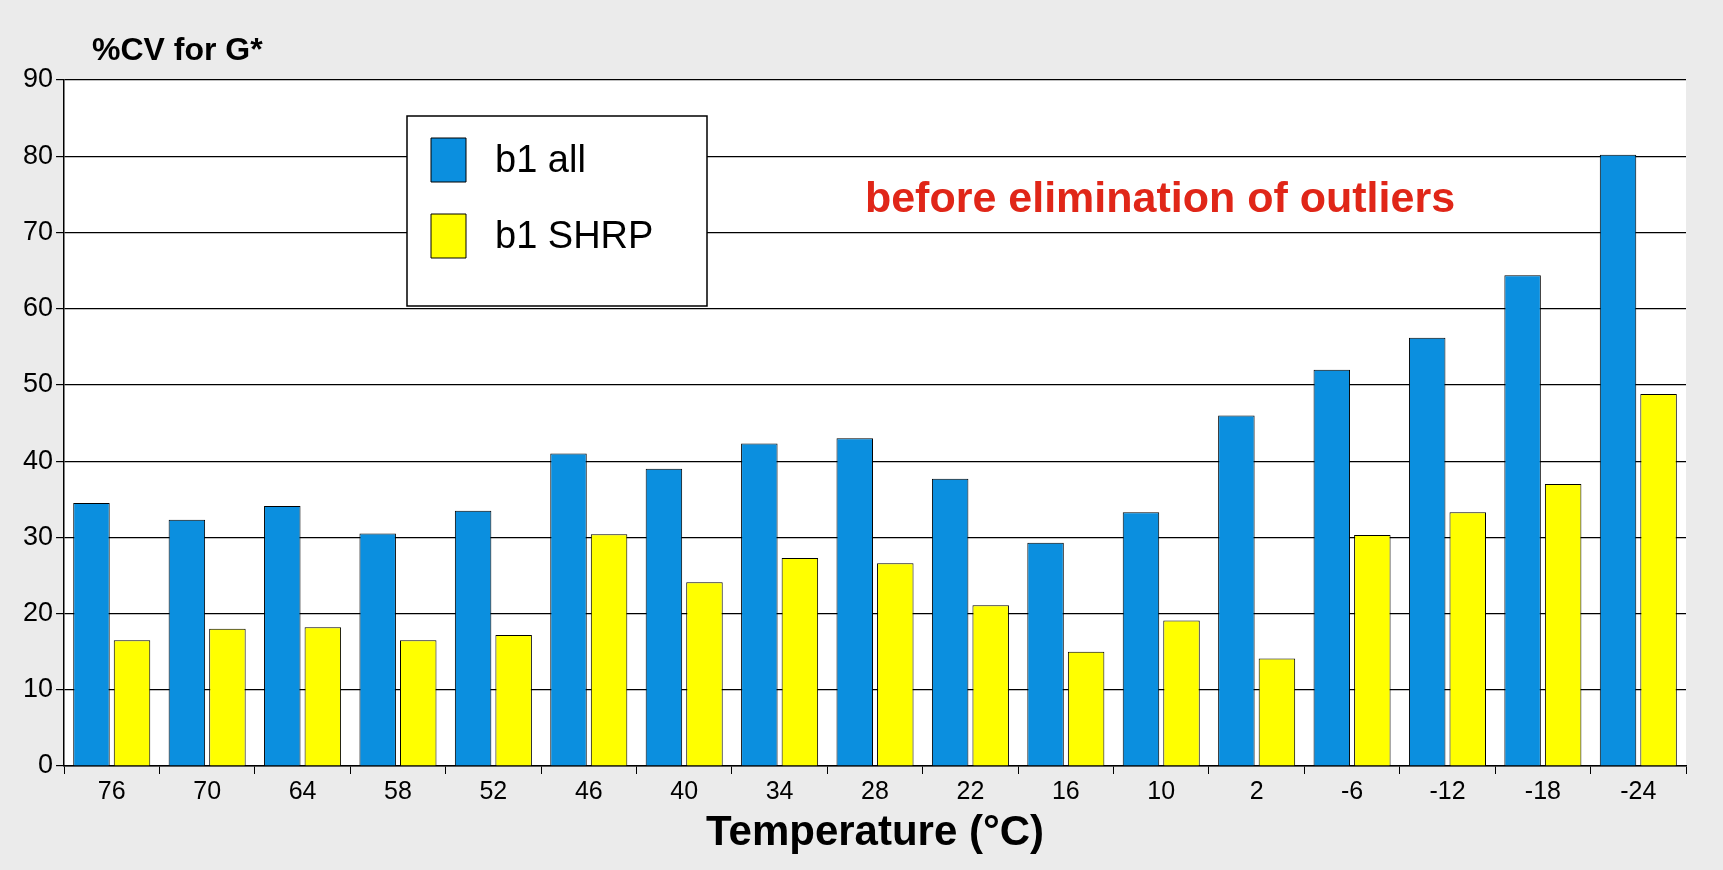 The image size is (1723, 870). I want to click on y-tick-label: 0, so click(46, 764).